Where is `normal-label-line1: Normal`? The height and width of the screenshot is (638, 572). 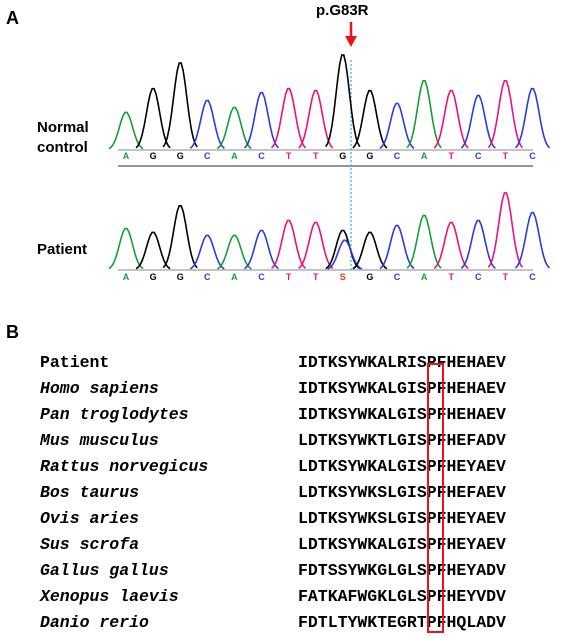 normal-label-line1: Normal is located at coordinates (63, 127).